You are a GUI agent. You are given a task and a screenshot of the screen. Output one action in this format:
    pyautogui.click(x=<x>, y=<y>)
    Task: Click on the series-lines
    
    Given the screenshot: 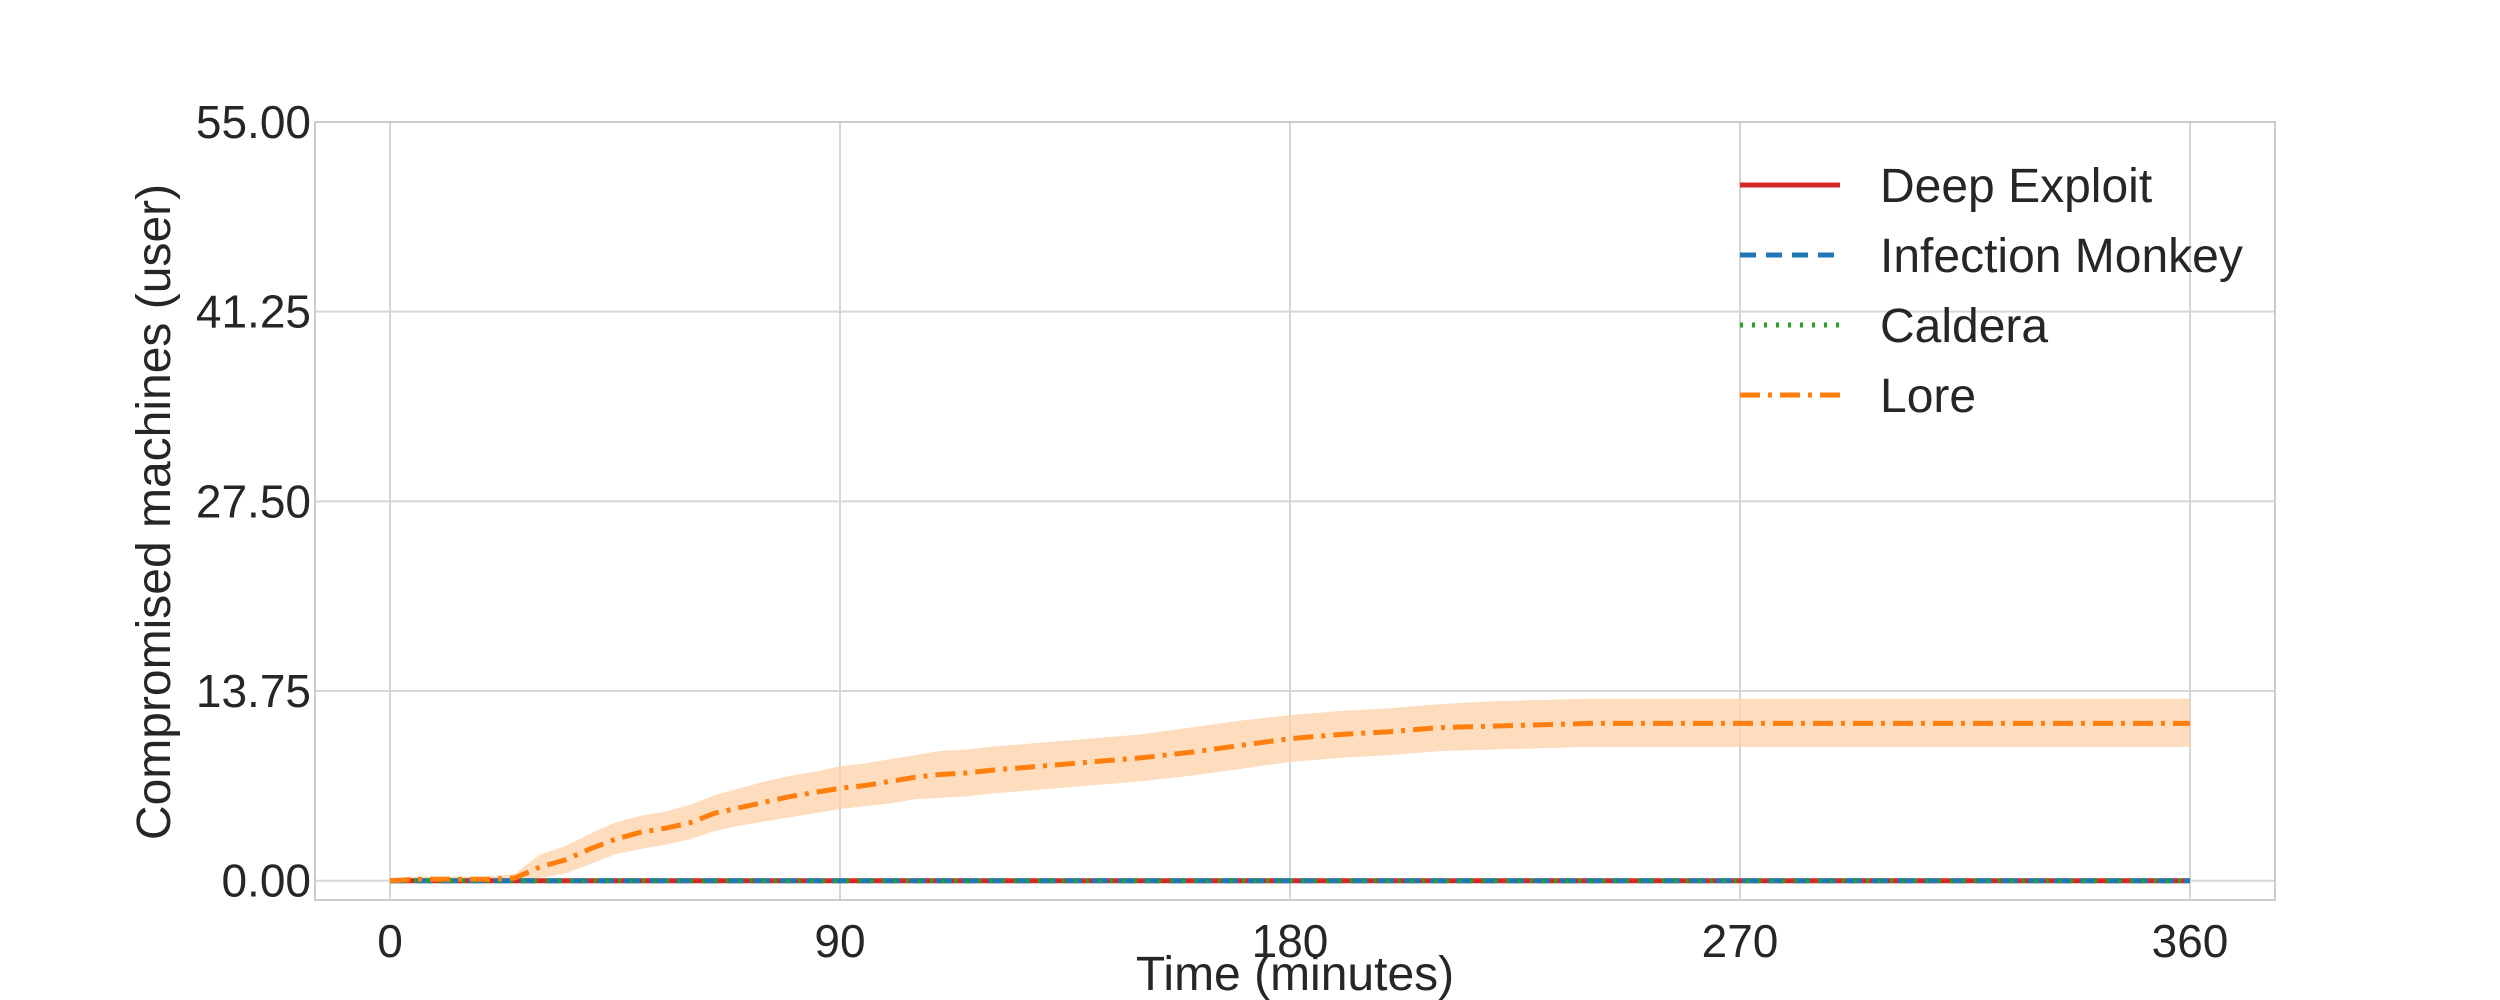 What is the action you would take?
    pyautogui.click(x=1289, y=802)
    